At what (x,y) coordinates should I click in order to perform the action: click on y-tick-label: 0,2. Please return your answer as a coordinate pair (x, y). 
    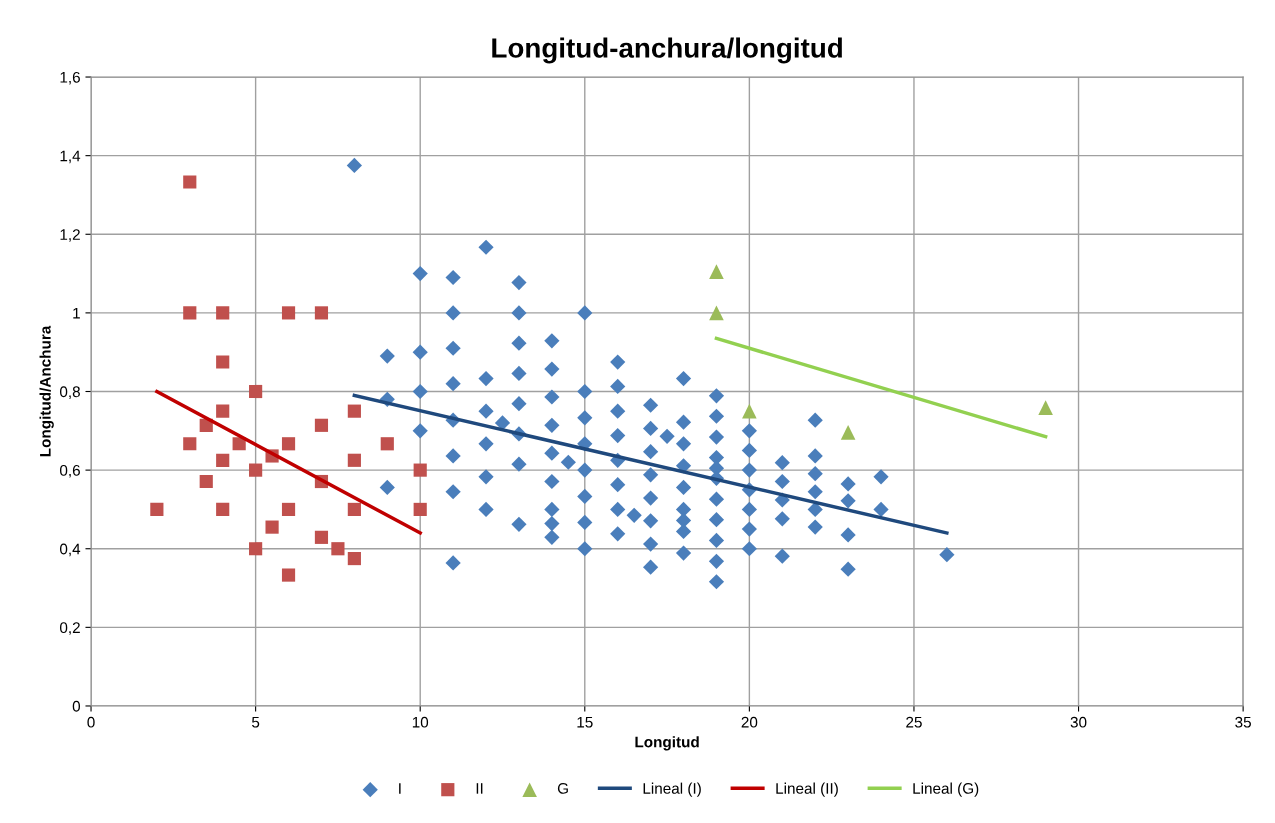
    Looking at the image, I should click on (69, 628).